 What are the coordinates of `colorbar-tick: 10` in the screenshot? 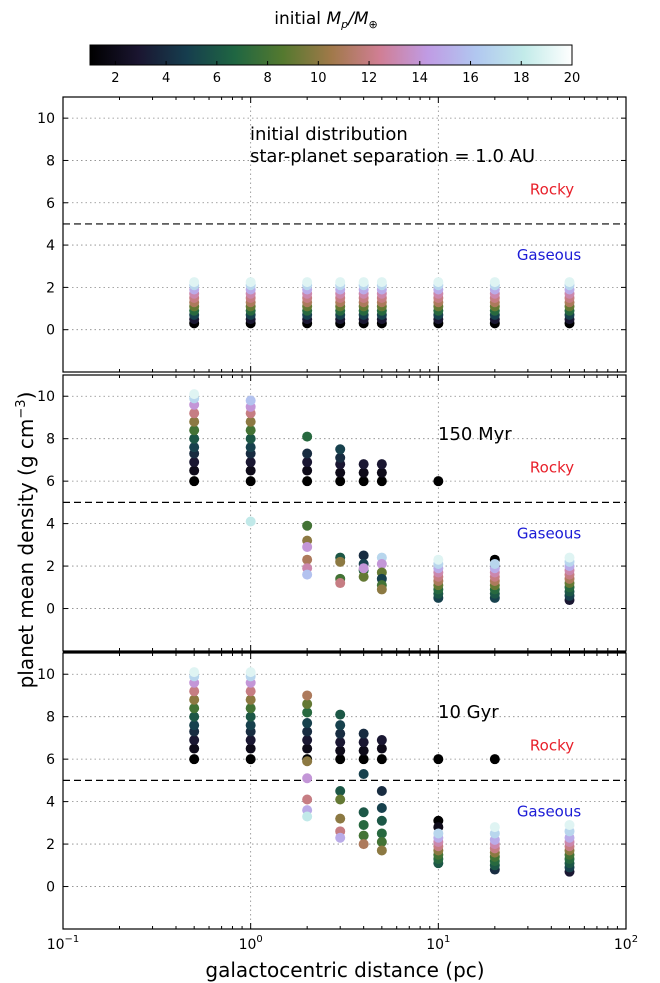 It's located at (318, 73).